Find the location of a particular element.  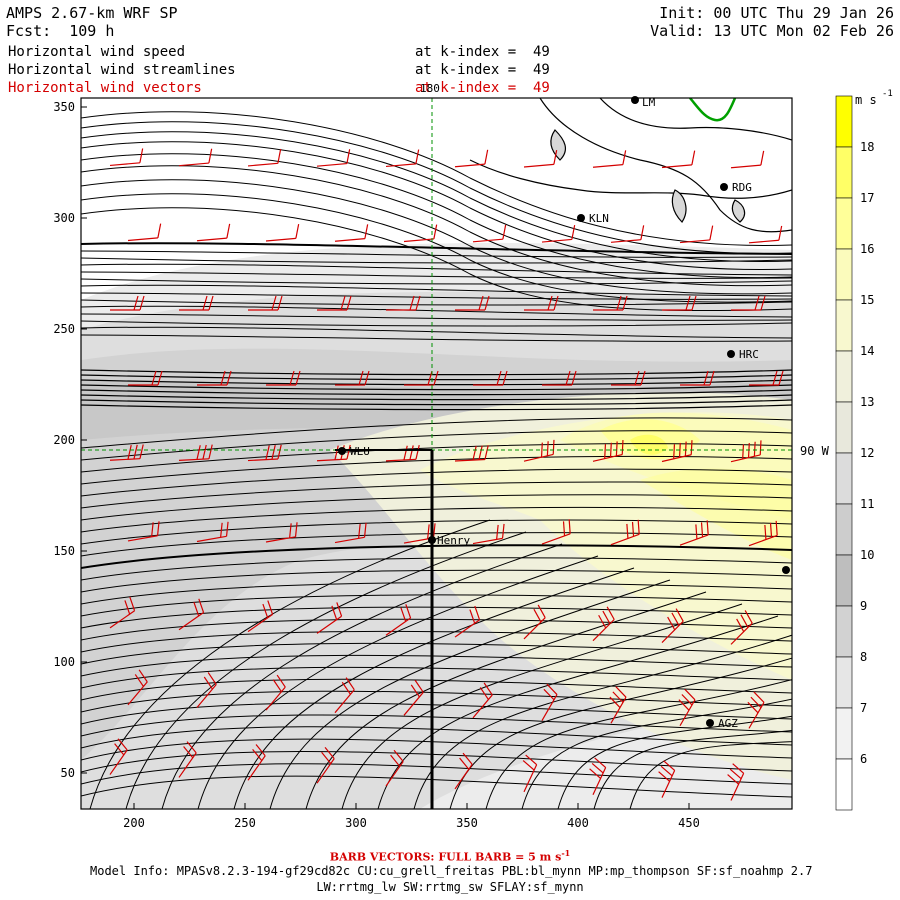

field-name-wind-vectors: Horizontal wind vectors is located at coordinates (105, 88).